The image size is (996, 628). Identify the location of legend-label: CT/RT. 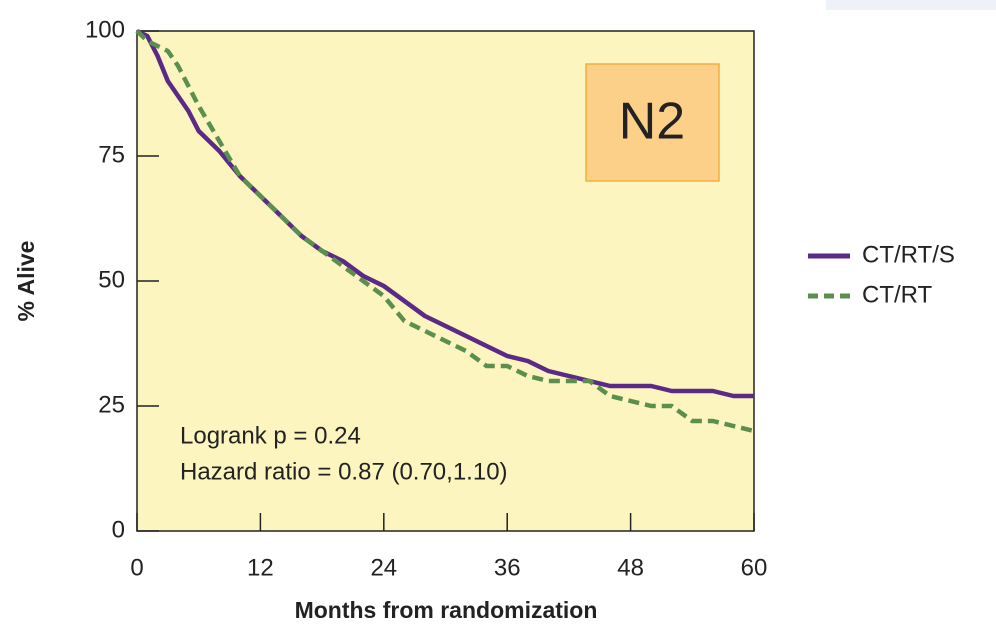
(897, 294).